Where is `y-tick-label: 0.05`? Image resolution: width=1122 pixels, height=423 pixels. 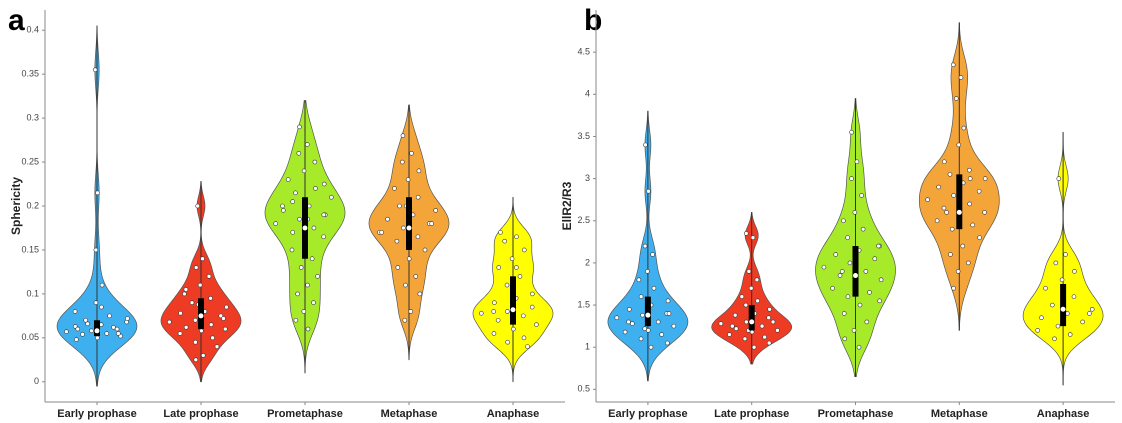
y-tick-label: 0.05 is located at coordinates (30, 337).